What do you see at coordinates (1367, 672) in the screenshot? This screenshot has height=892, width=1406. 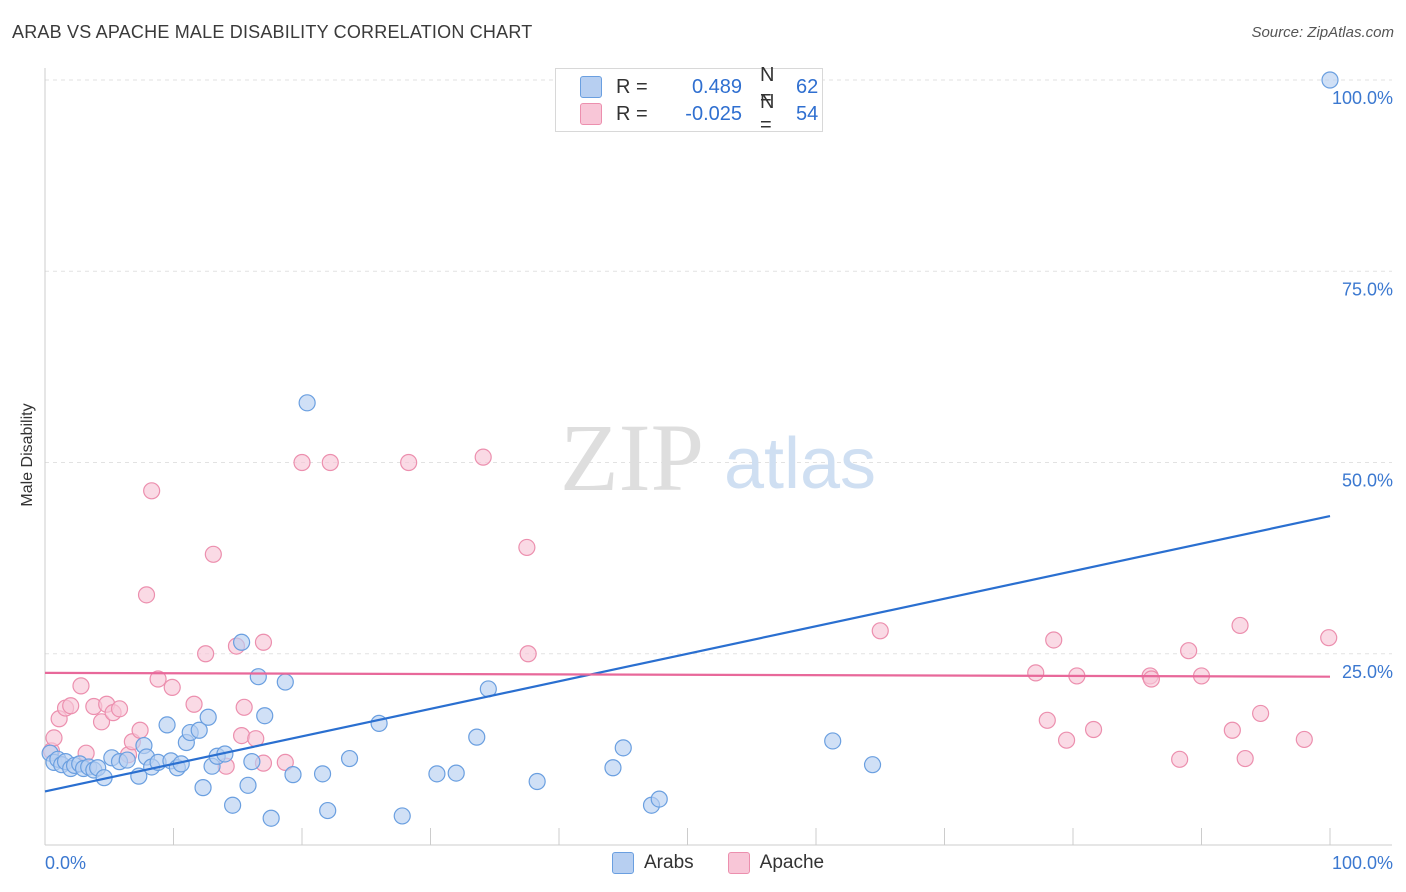 I see `y-tick-label: 25.0%` at bounding box center [1367, 672].